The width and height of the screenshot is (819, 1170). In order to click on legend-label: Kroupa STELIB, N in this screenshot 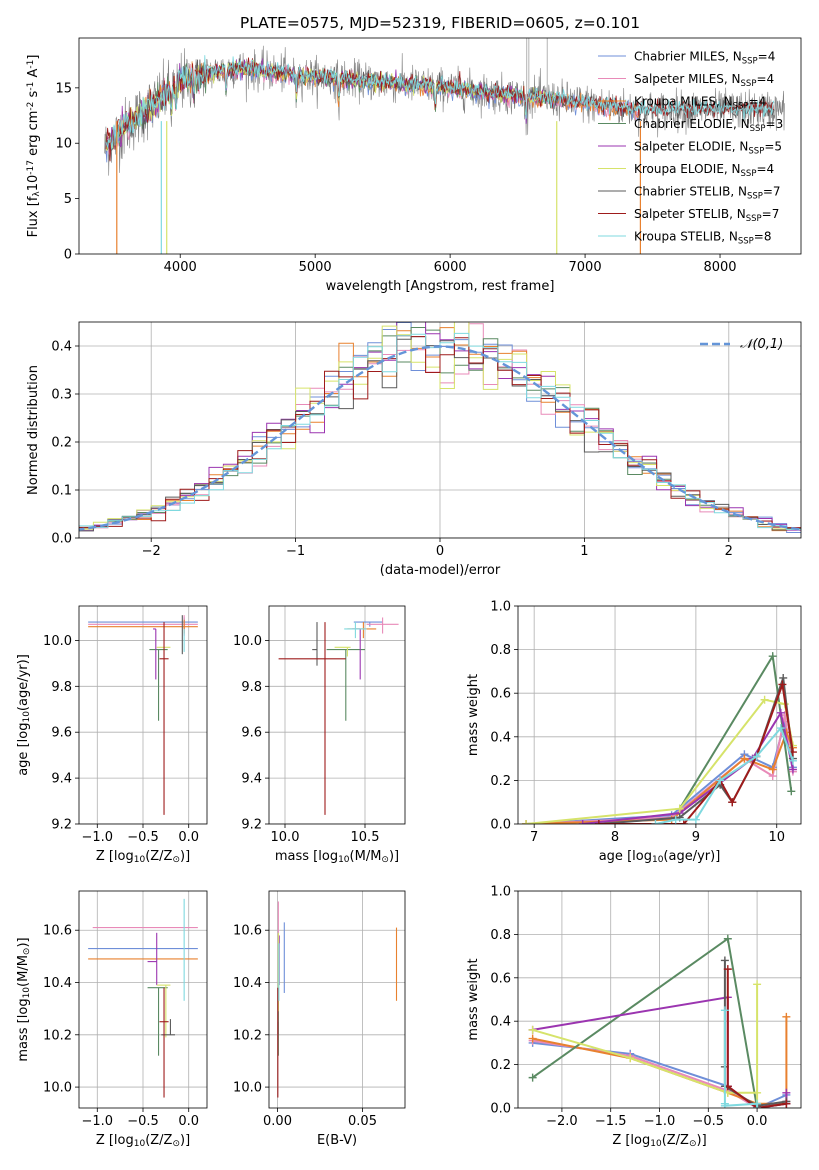, I will do `click(686, 237)`.